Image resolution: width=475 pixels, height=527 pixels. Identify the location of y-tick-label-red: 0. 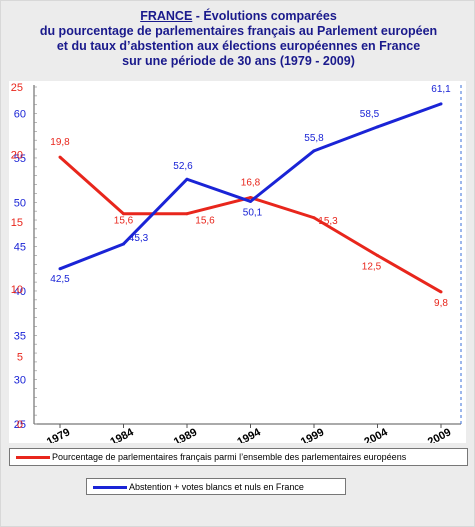
(20, 425).